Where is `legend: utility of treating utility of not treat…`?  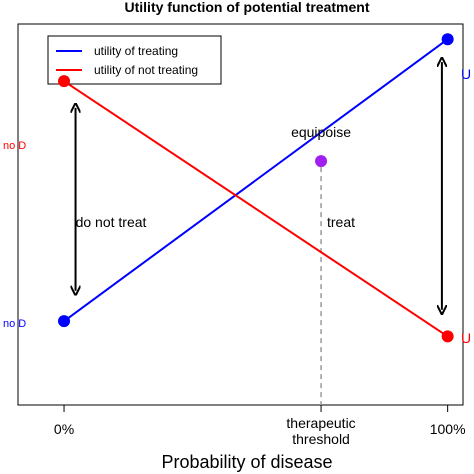
legend: utility of treating utility of not treat… is located at coordinates (134, 60).